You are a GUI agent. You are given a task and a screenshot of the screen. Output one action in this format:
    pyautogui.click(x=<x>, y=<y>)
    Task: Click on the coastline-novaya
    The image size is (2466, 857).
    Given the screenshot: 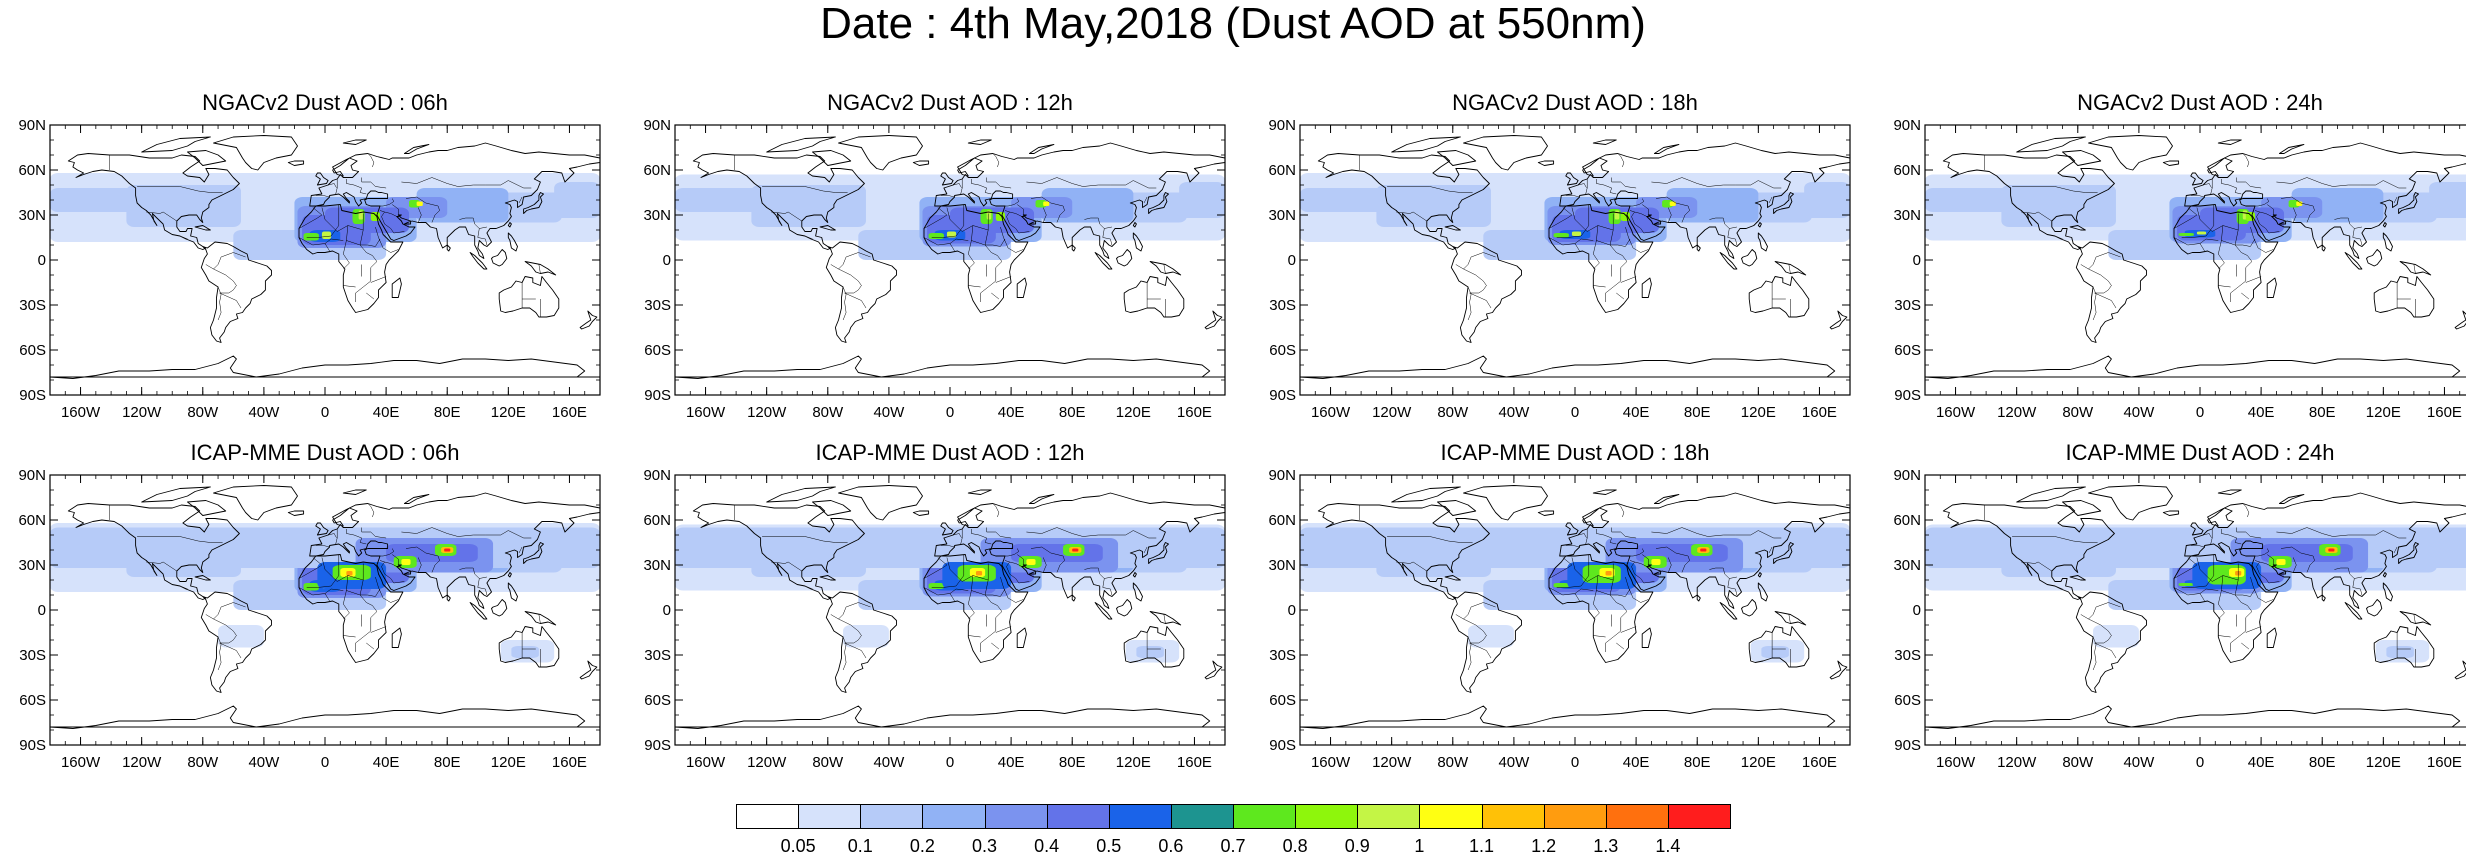 What is the action you would take?
    pyautogui.click(x=2291, y=149)
    